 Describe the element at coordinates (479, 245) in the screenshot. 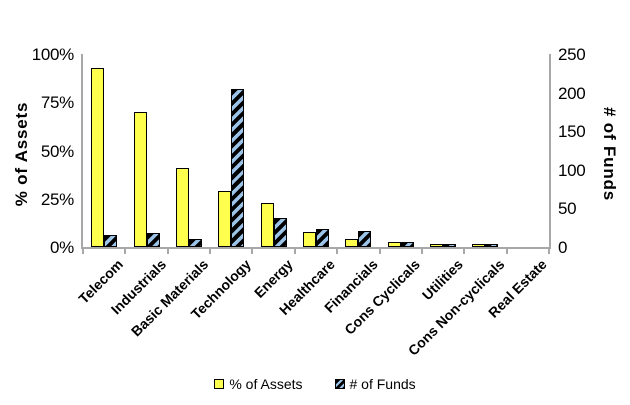

I see `assets-bar-cons-non-cyclicals` at that location.